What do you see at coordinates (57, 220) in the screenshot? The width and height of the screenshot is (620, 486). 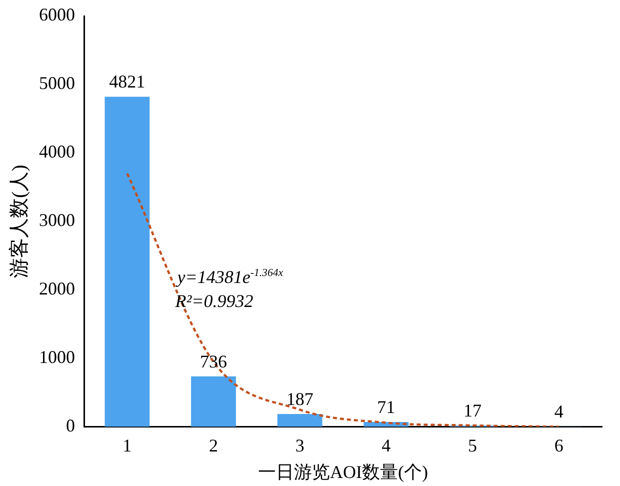 I see `y-tick-label: 3000` at bounding box center [57, 220].